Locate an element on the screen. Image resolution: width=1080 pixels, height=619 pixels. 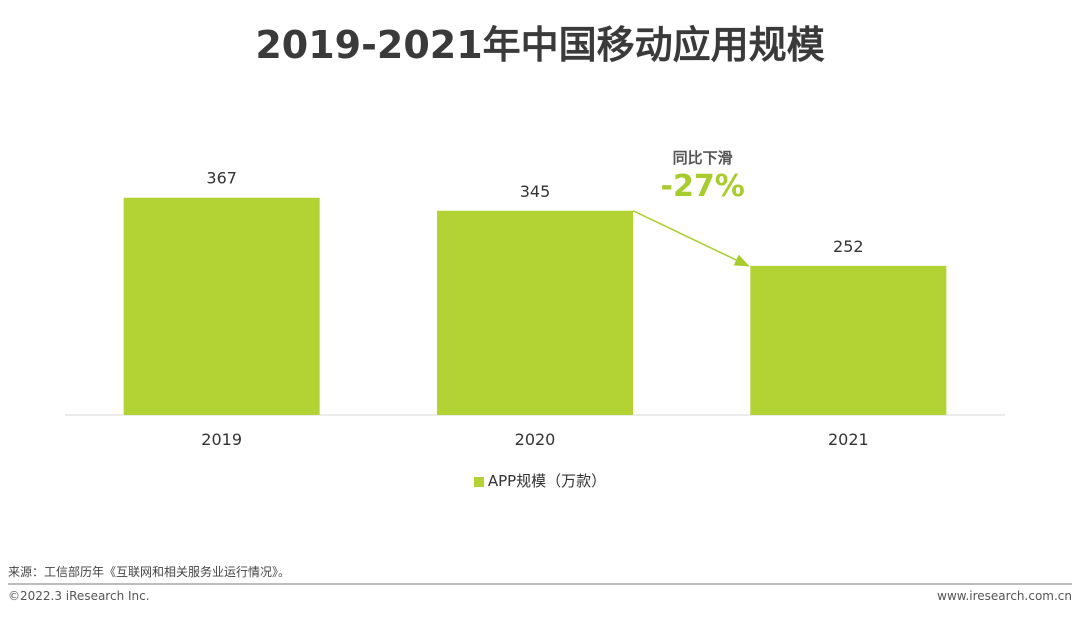
tick-label-2019: 2019 is located at coordinates (221, 439).